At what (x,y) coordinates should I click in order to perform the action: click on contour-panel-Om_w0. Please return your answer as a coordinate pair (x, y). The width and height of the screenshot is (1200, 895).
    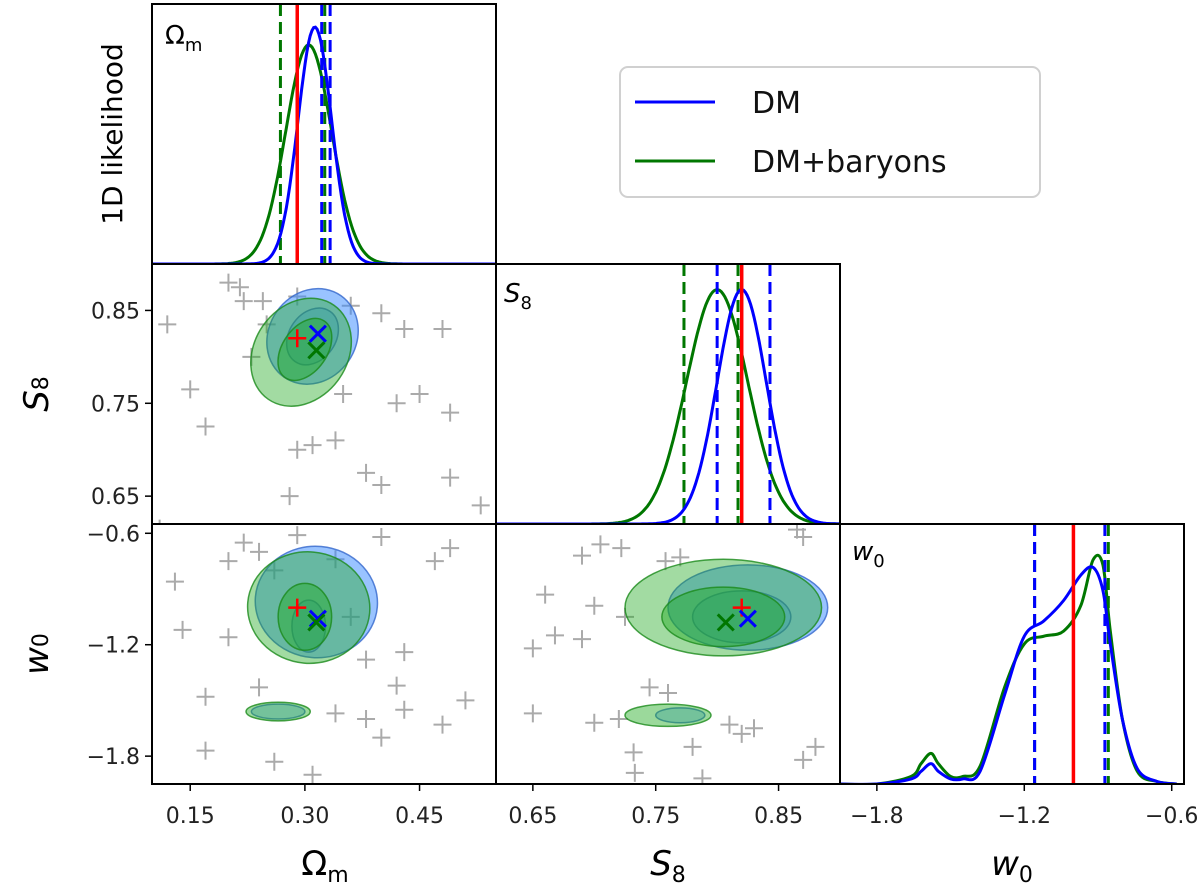
    Looking at the image, I should click on (320, 655).